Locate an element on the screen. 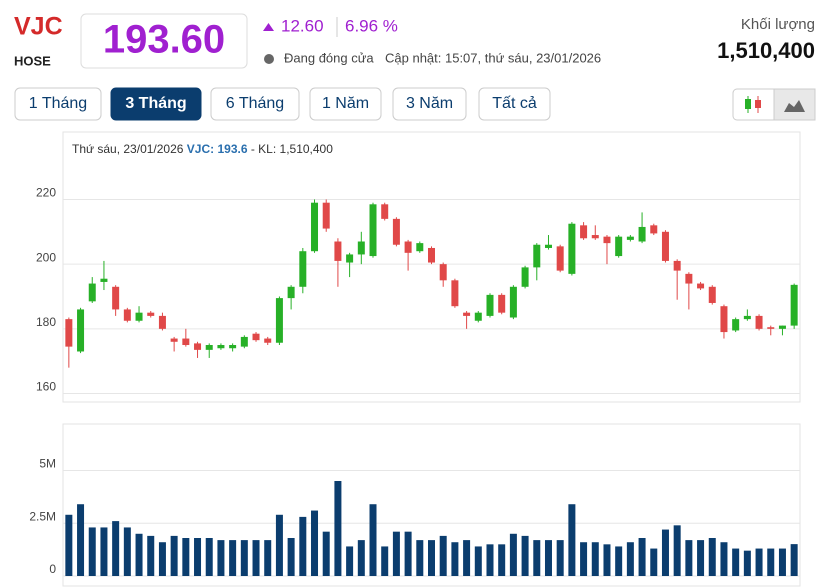  up-arrow is located at coordinates (268, 27).